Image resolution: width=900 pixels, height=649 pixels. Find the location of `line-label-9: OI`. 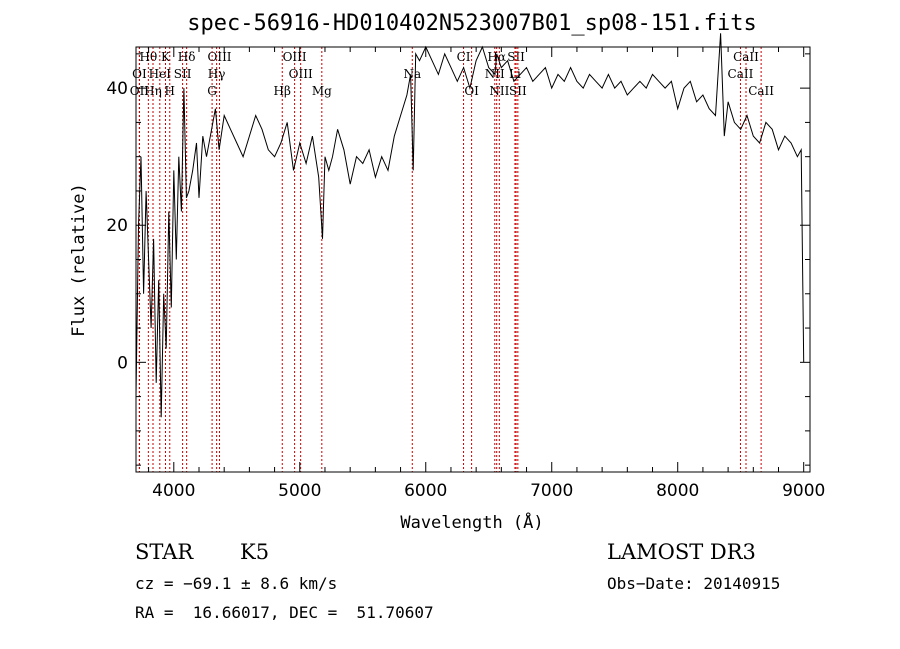

line-label-9: OI is located at coordinates (139, 74).